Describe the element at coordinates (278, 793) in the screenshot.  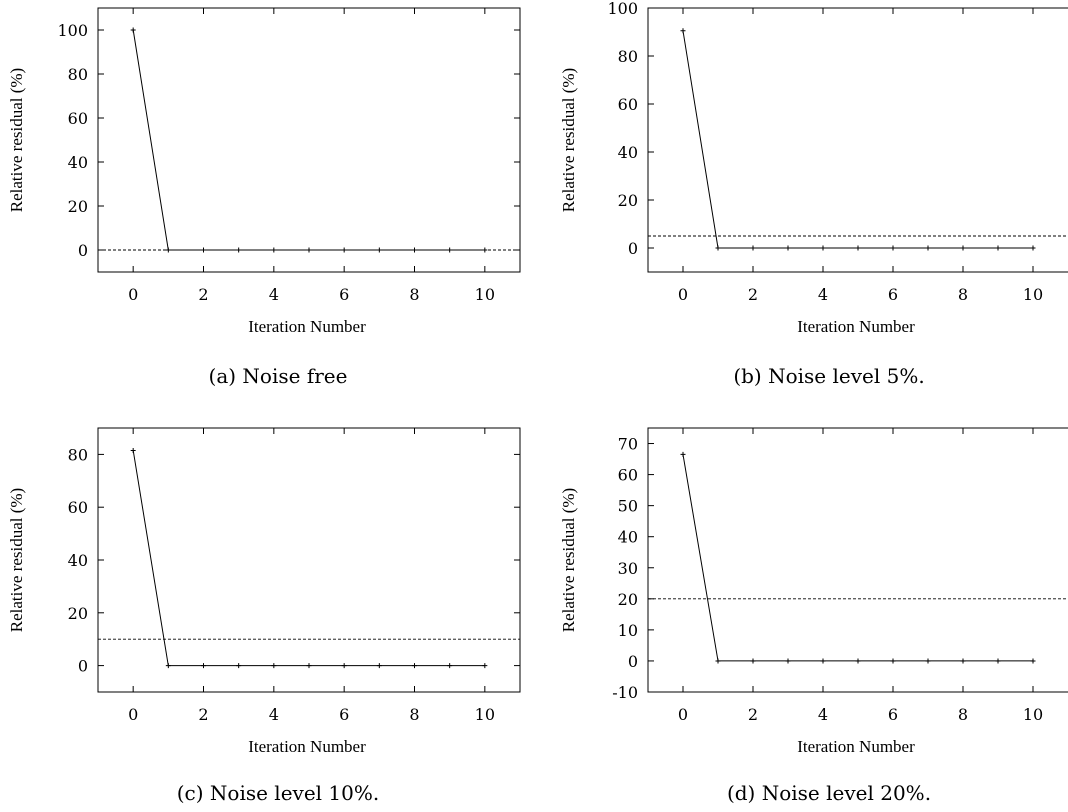
I see `panel-caption: (c) Noise level 10%.` at that location.